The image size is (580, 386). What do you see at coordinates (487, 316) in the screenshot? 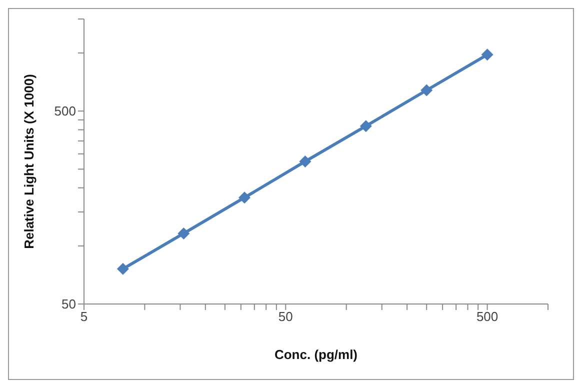
I see `x-tick-label: 500` at bounding box center [487, 316].